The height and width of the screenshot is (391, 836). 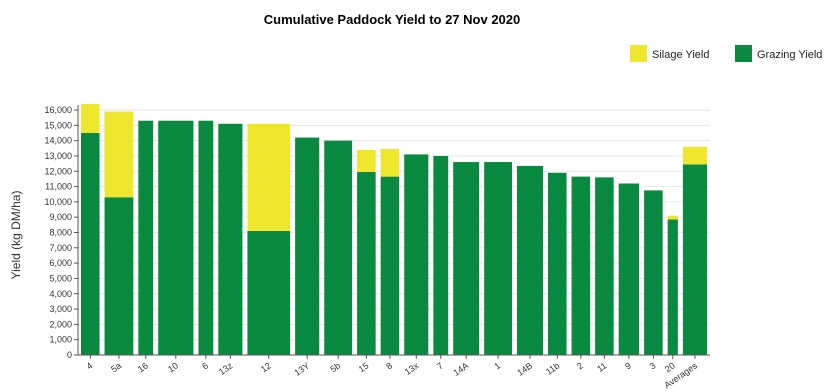 I want to click on x-tick-label: 10, so click(x=173, y=367).